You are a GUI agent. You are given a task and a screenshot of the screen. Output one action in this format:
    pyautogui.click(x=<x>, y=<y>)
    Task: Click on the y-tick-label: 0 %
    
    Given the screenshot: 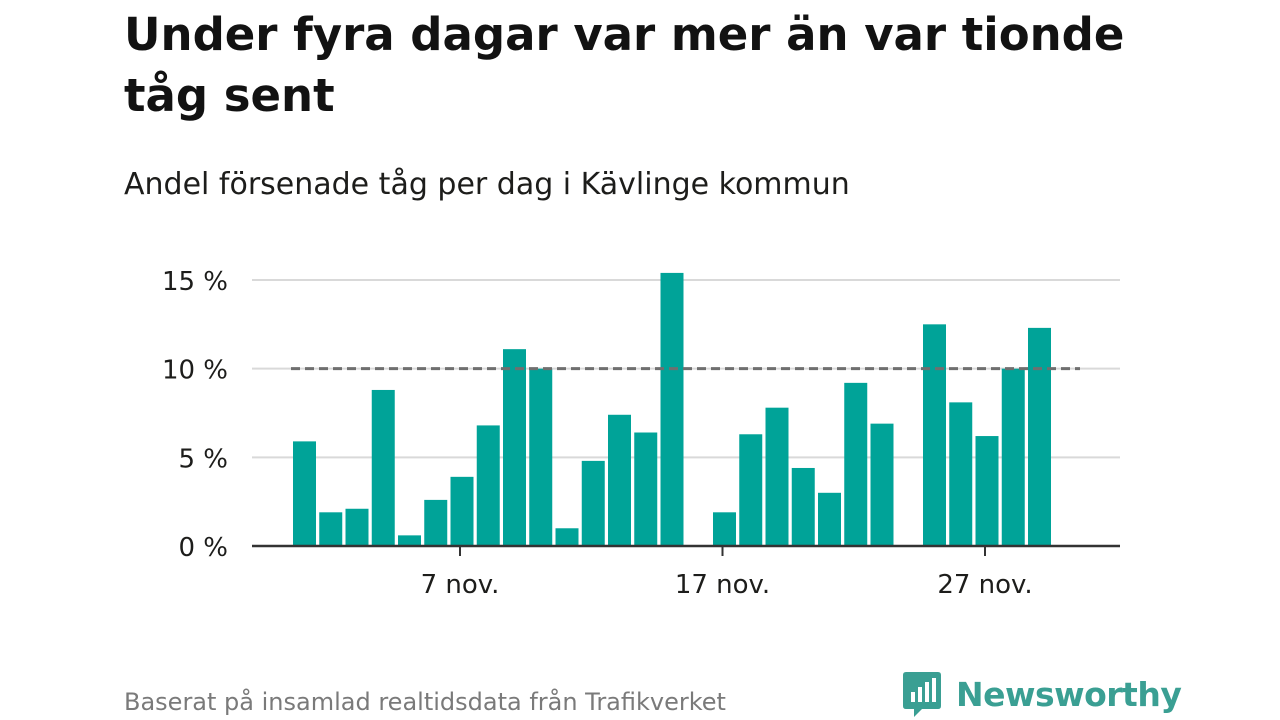 What is the action you would take?
    pyautogui.click(x=203, y=548)
    